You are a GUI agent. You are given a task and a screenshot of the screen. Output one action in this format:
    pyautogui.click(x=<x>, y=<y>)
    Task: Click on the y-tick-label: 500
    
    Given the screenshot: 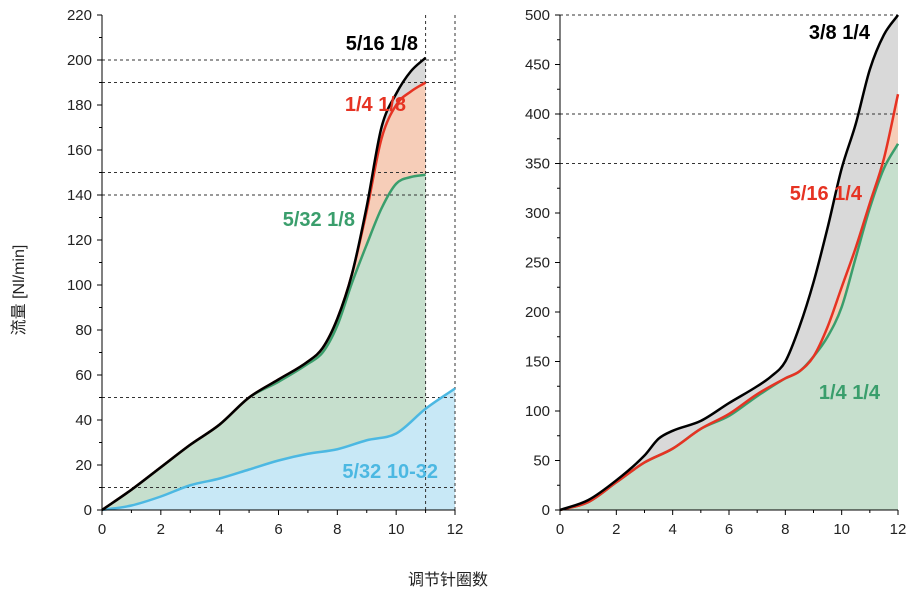 What is the action you would take?
    pyautogui.click(x=537, y=15)
    